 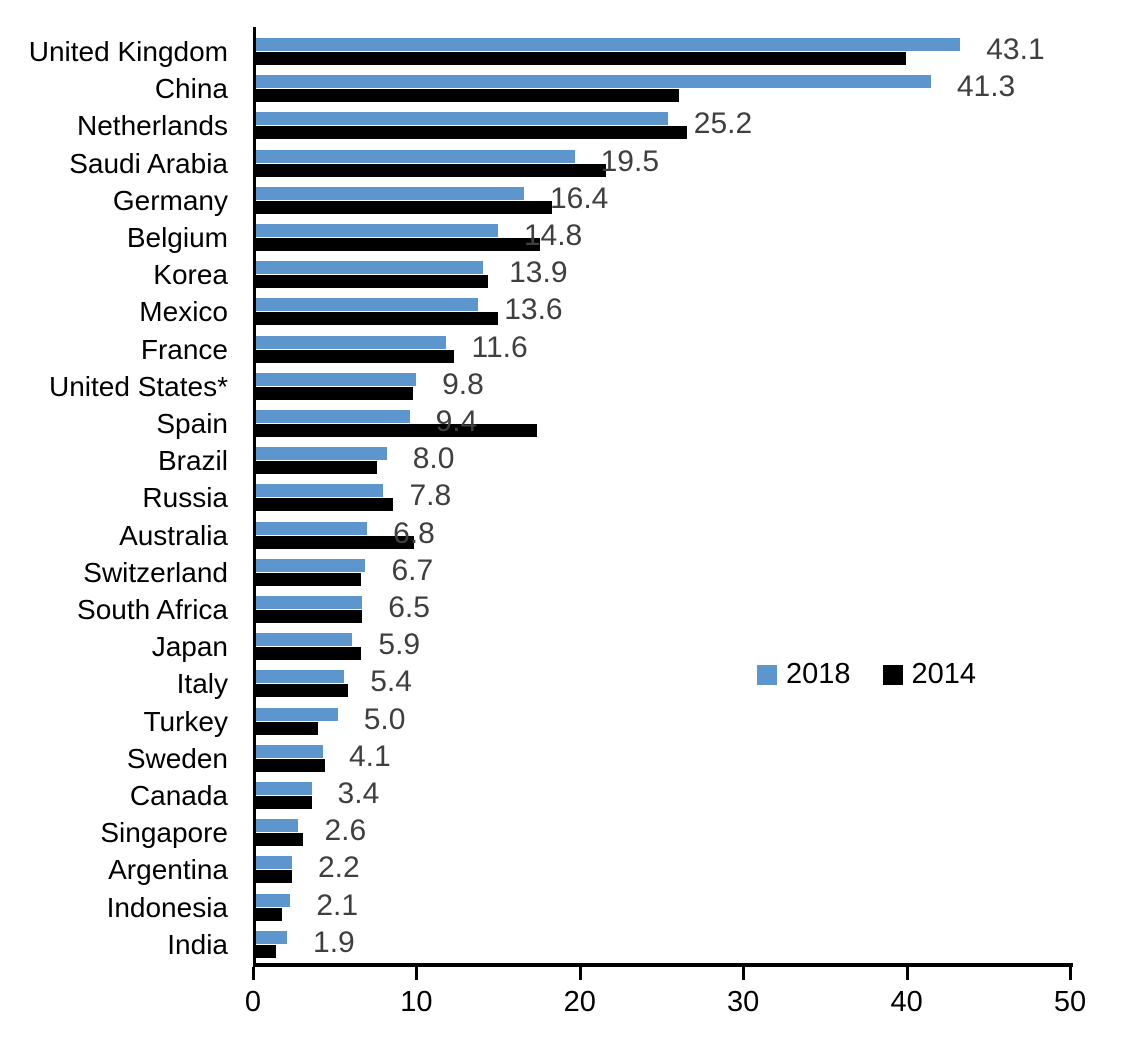 I want to click on category-label: Korea, so click(x=190, y=275).